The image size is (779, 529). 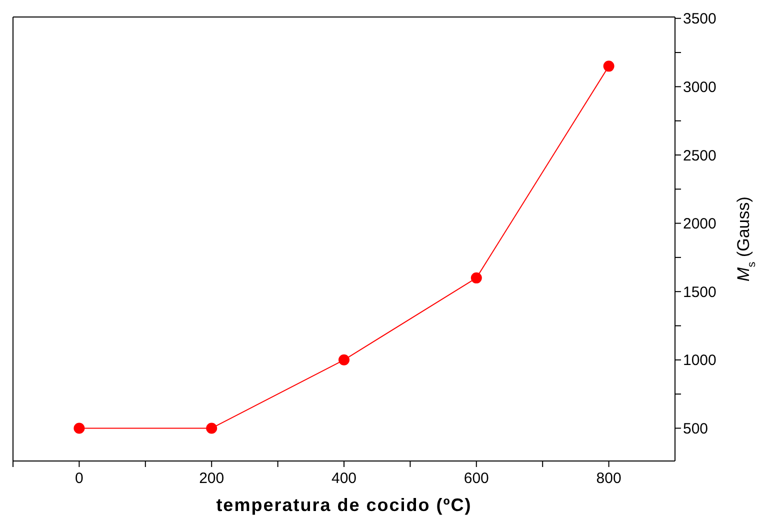 What do you see at coordinates (699, 361) in the screenshot?
I see `y-tick-label: 1000` at bounding box center [699, 361].